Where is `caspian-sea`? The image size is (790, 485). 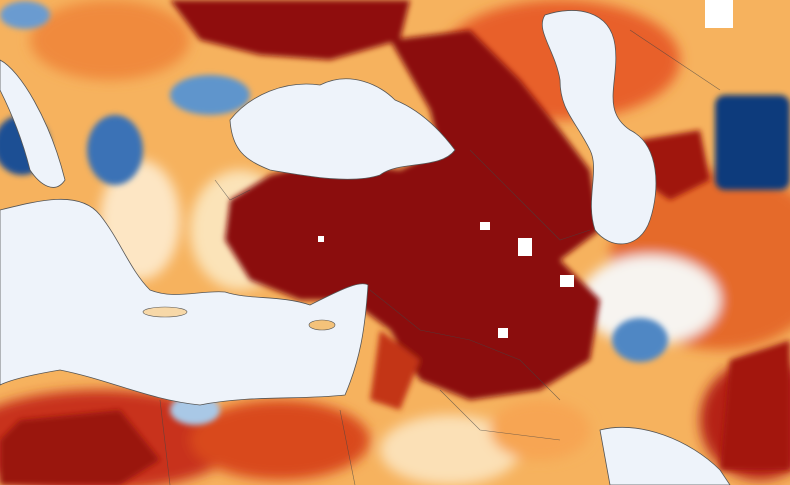 caspian-sea is located at coordinates (599, 127).